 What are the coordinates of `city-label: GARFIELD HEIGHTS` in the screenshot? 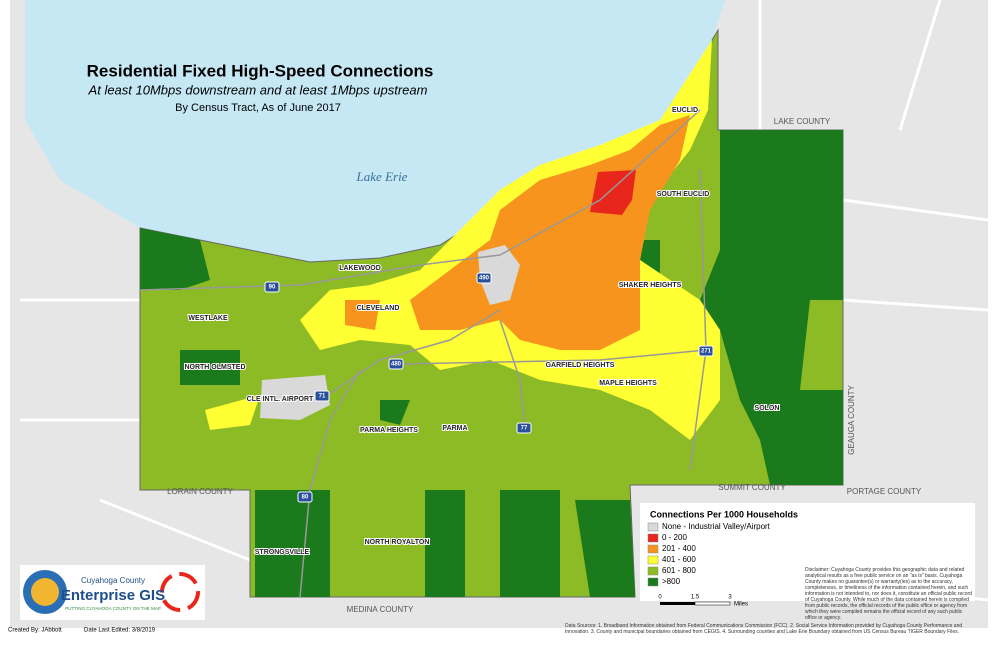 It's located at (580, 365).